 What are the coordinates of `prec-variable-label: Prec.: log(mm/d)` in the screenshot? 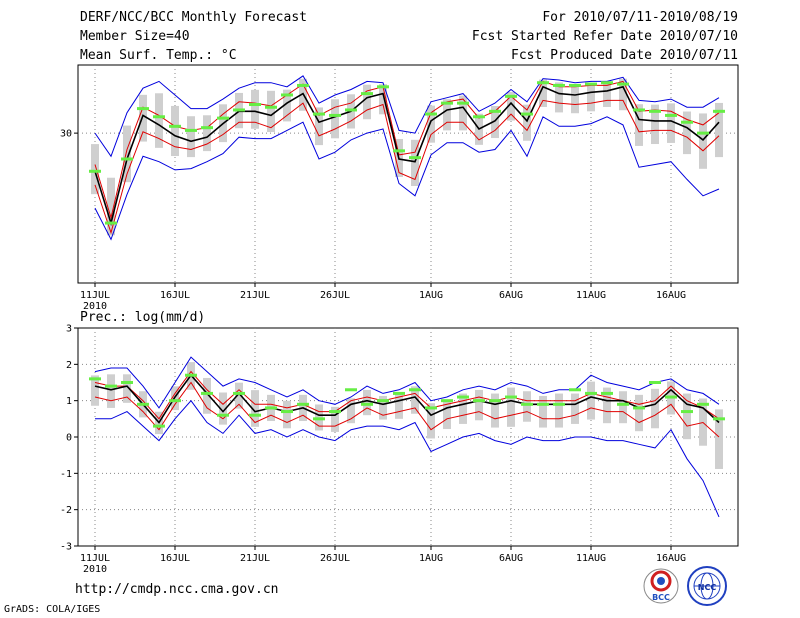 It's located at (143, 317).